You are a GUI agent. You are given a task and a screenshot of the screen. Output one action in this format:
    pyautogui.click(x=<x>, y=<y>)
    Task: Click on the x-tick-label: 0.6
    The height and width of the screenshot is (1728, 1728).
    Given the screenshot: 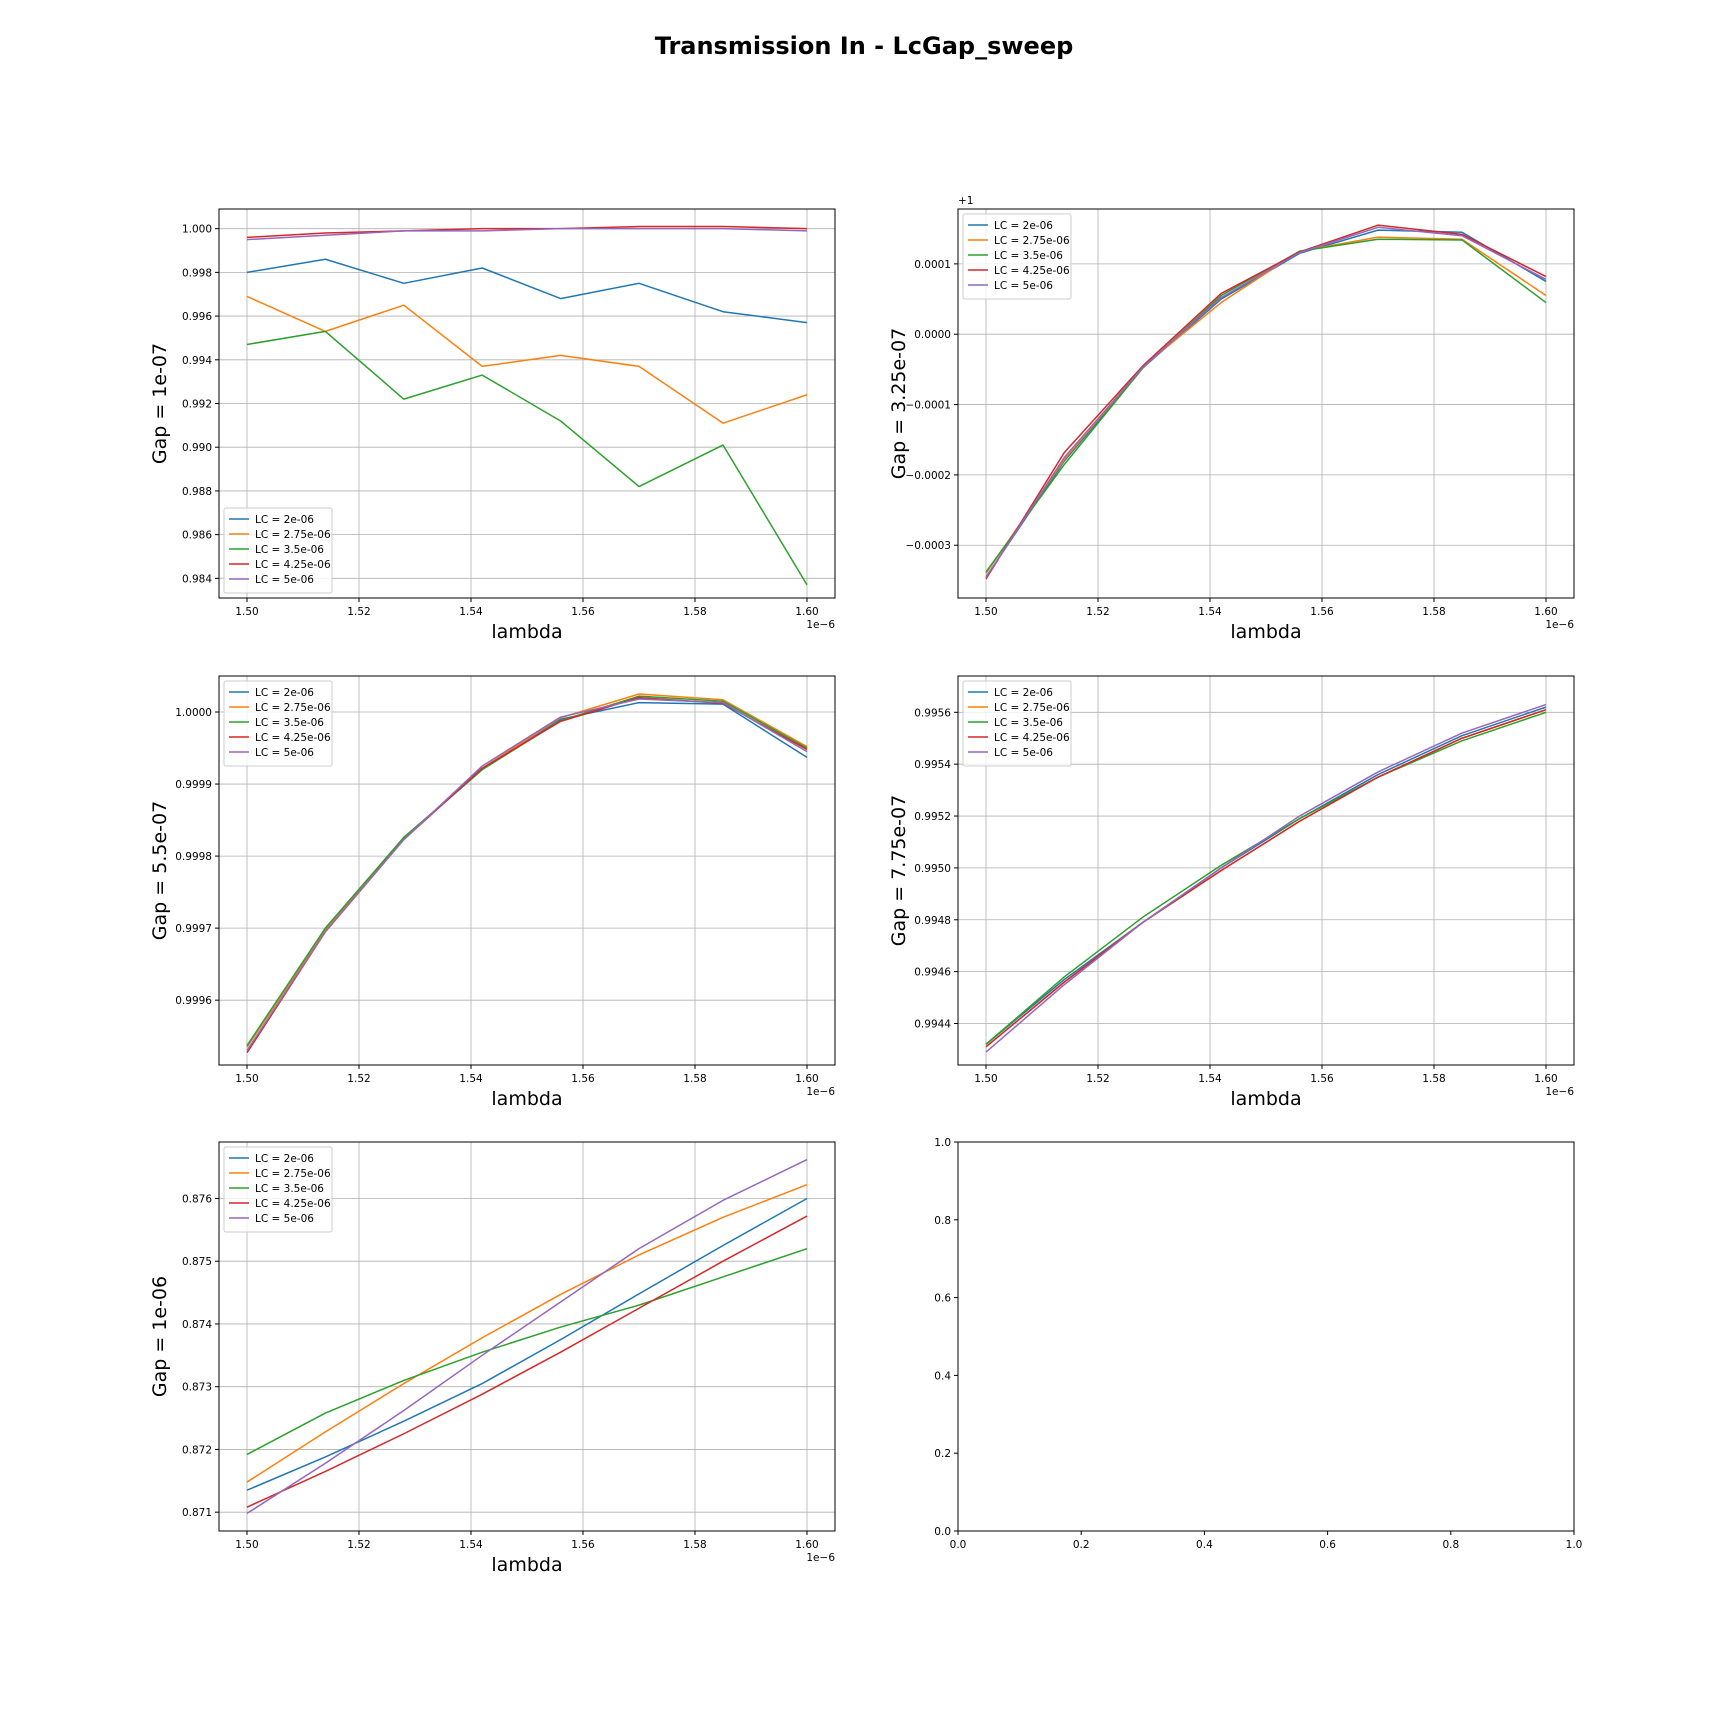 What is the action you would take?
    pyautogui.click(x=1327, y=1545)
    